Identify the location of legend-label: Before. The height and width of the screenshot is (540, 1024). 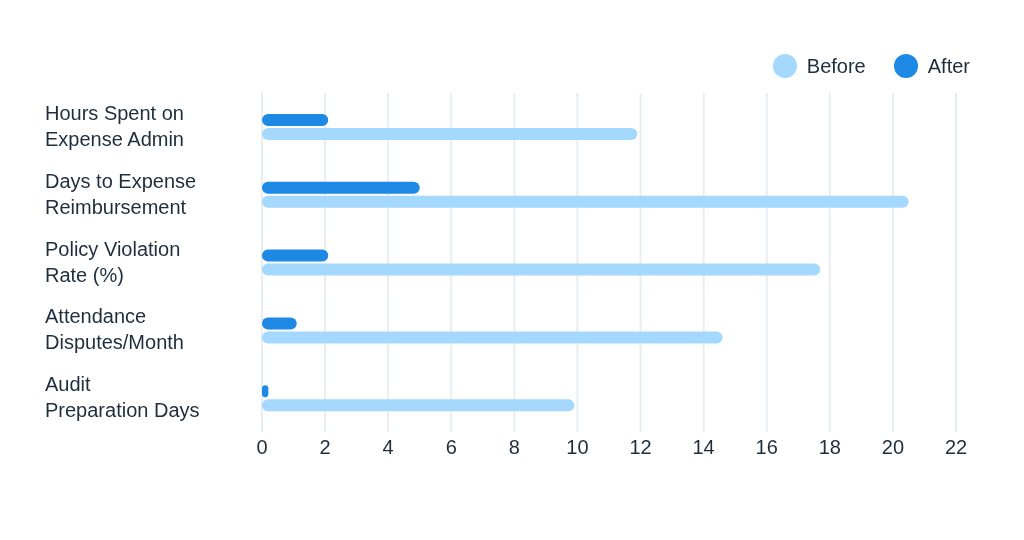
(836, 66).